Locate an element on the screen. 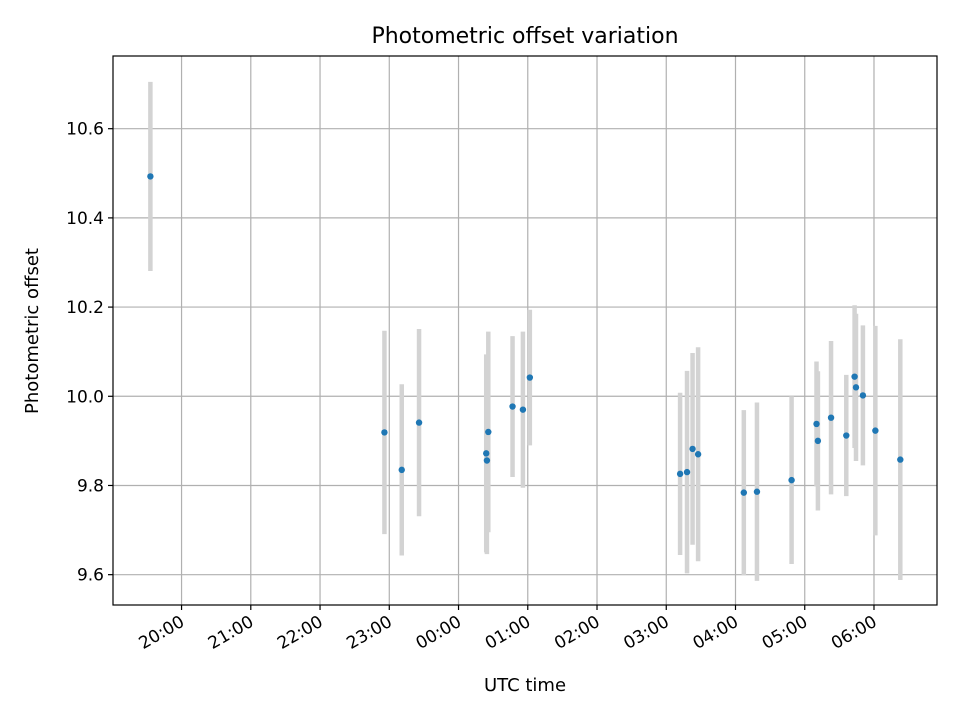 The width and height of the screenshot is (960, 720). chart-title: Photometric offset variation is located at coordinates (524, 36).